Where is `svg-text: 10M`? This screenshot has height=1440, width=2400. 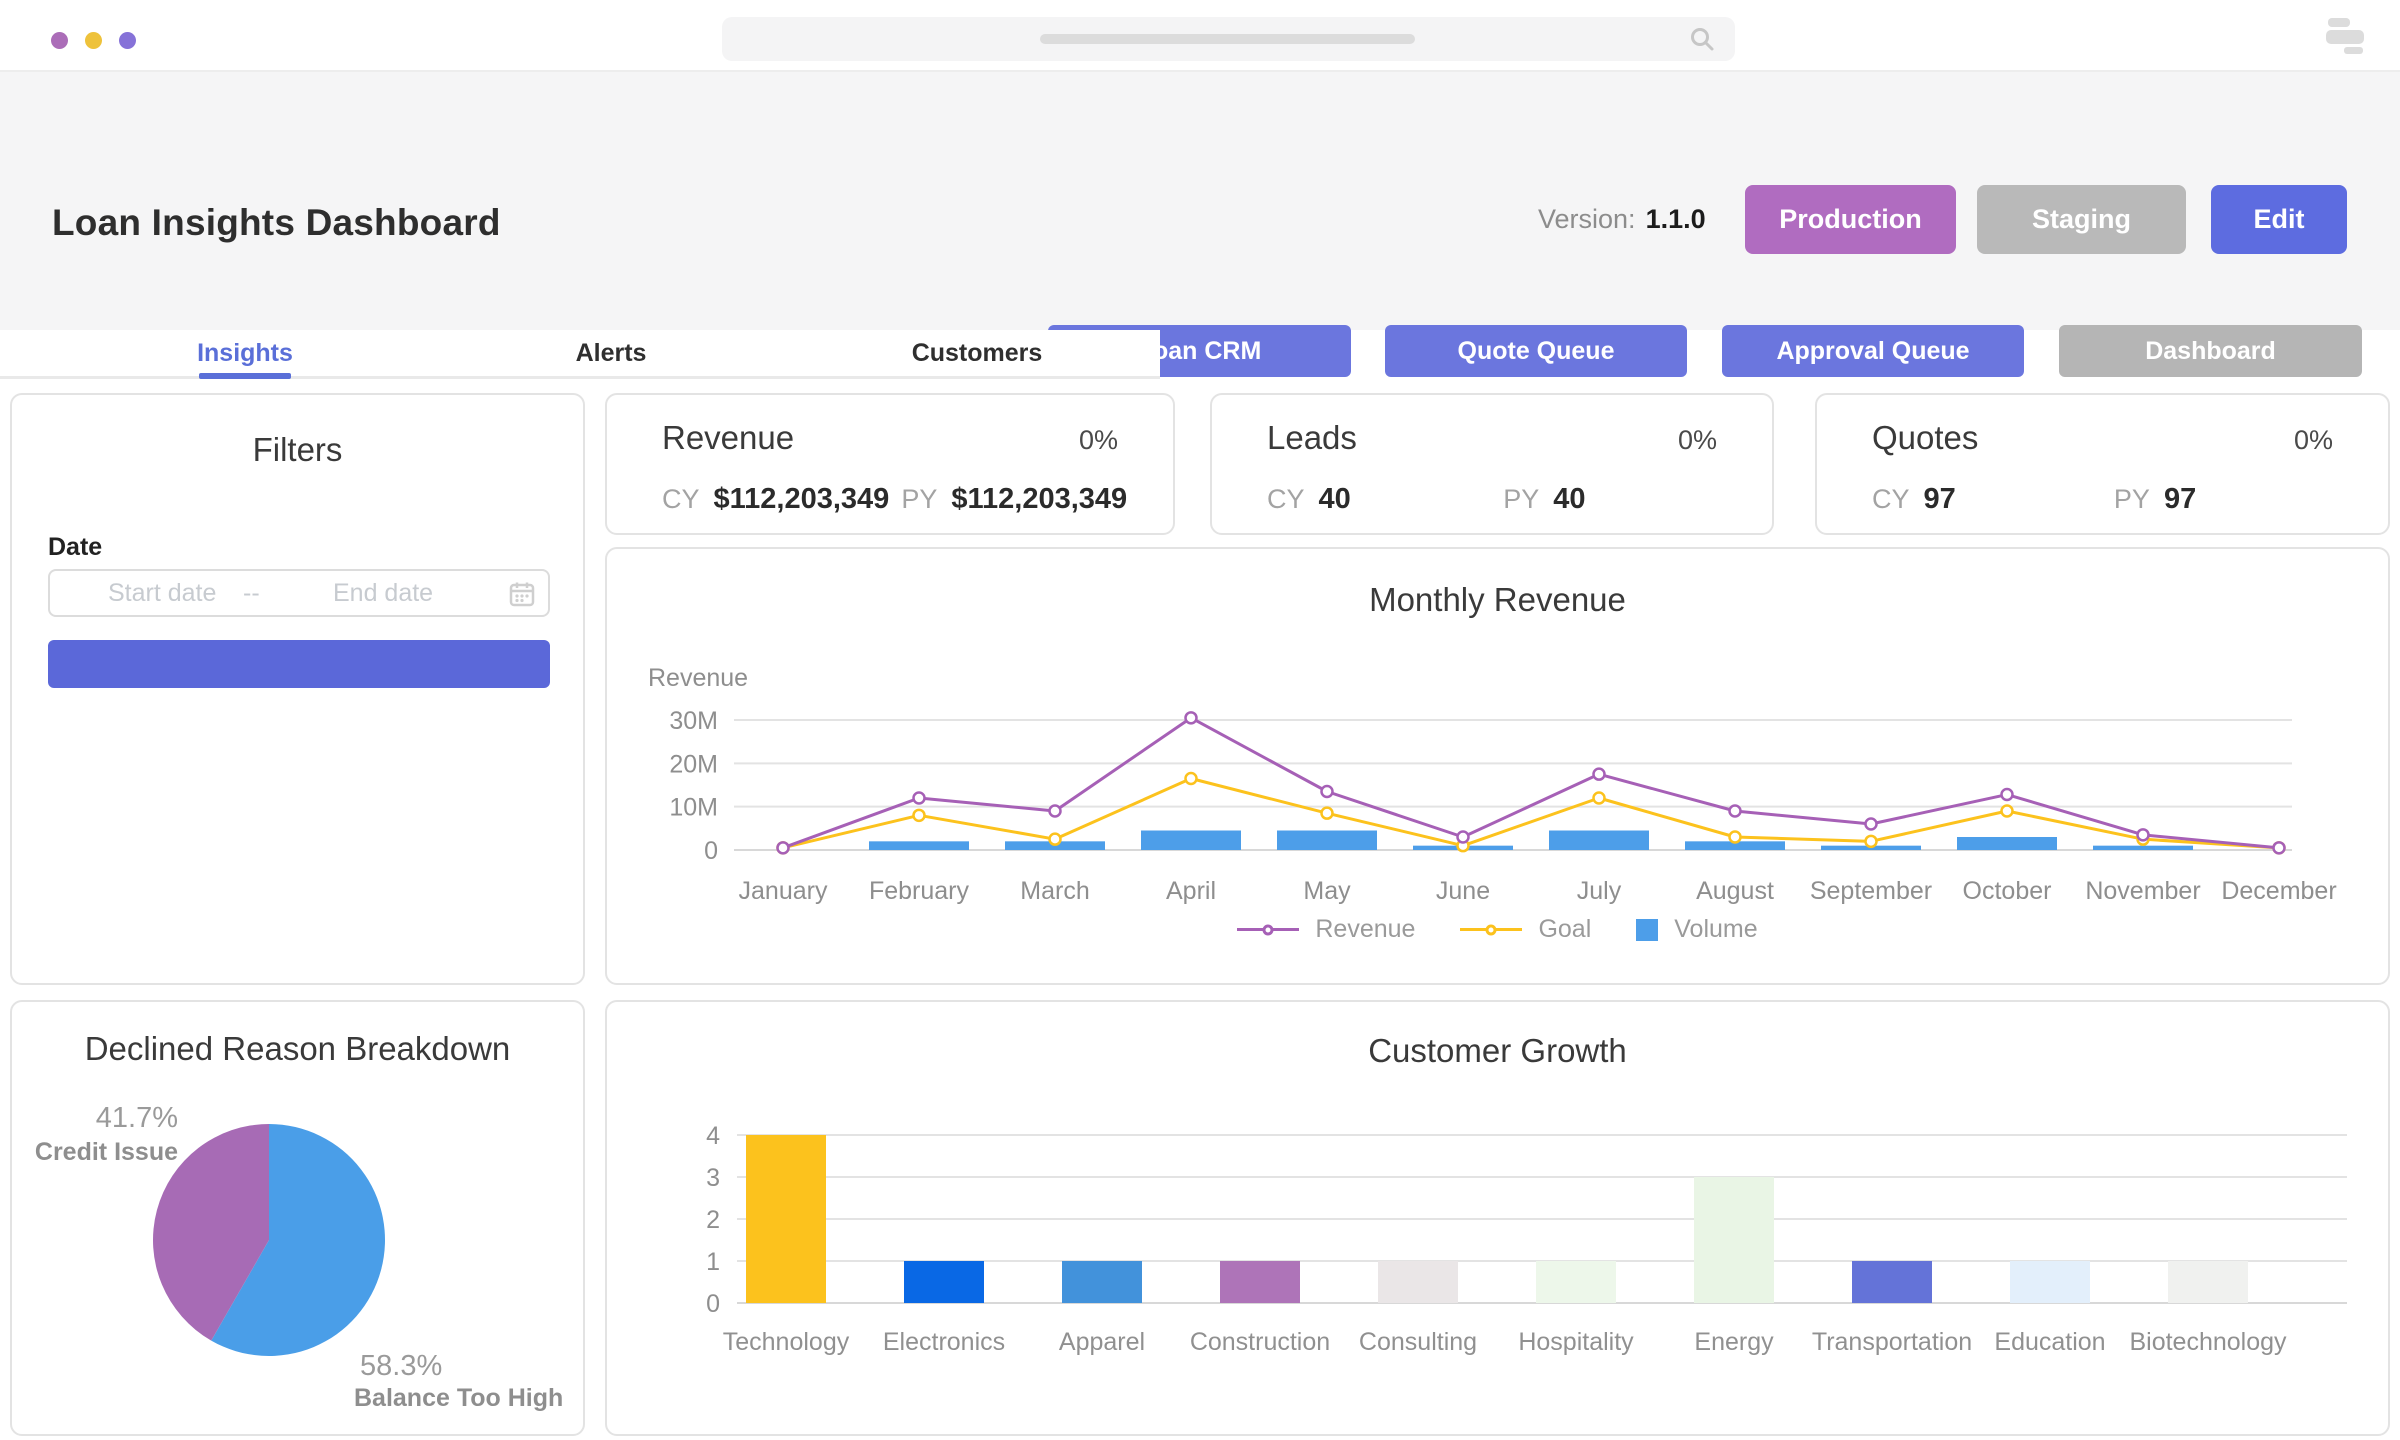
svg-text: 10M is located at coordinates (693, 808).